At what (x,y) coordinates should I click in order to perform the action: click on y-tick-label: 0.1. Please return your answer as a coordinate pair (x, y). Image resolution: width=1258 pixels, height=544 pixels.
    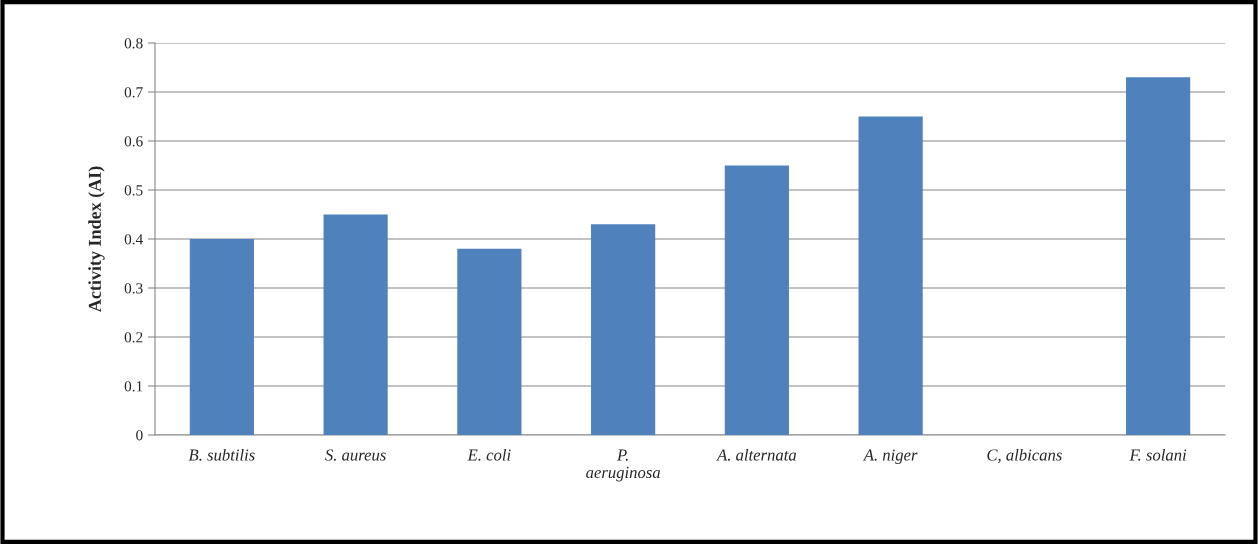
    Looking at the image, I should click on (133, 386).